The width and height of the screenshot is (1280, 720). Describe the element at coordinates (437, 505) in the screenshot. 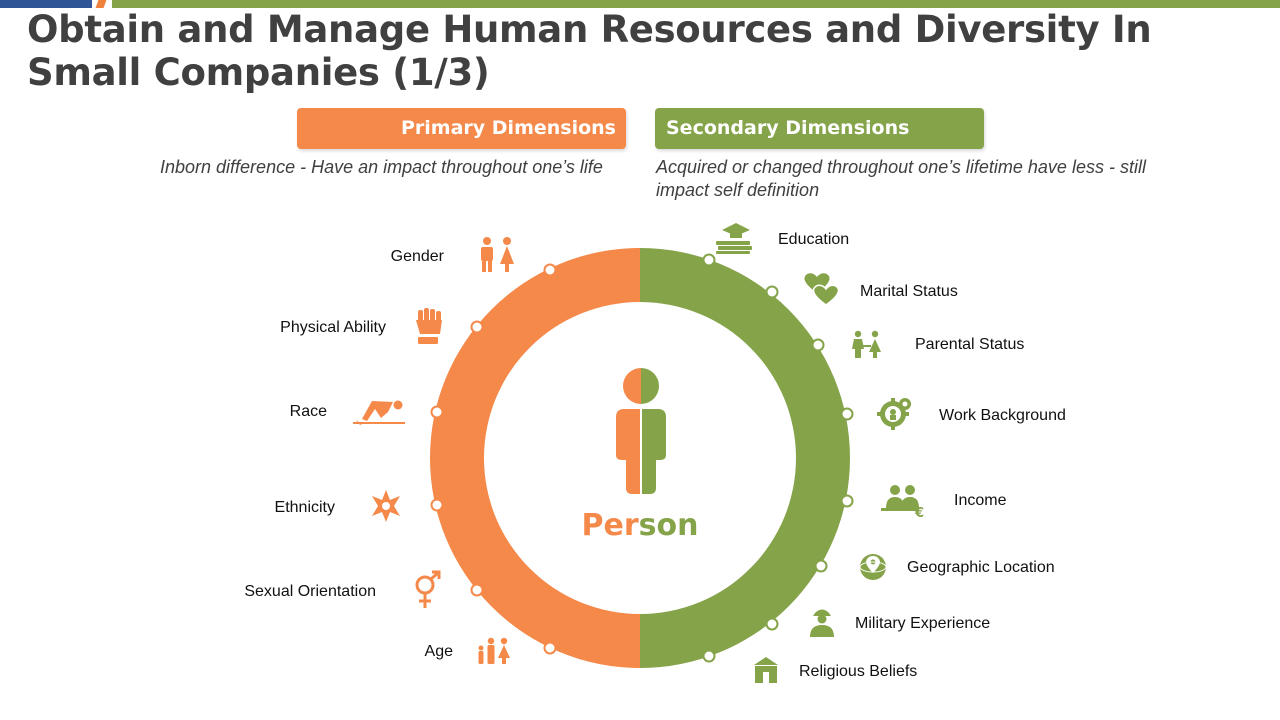

I see `dot-ethnicity` at that location.